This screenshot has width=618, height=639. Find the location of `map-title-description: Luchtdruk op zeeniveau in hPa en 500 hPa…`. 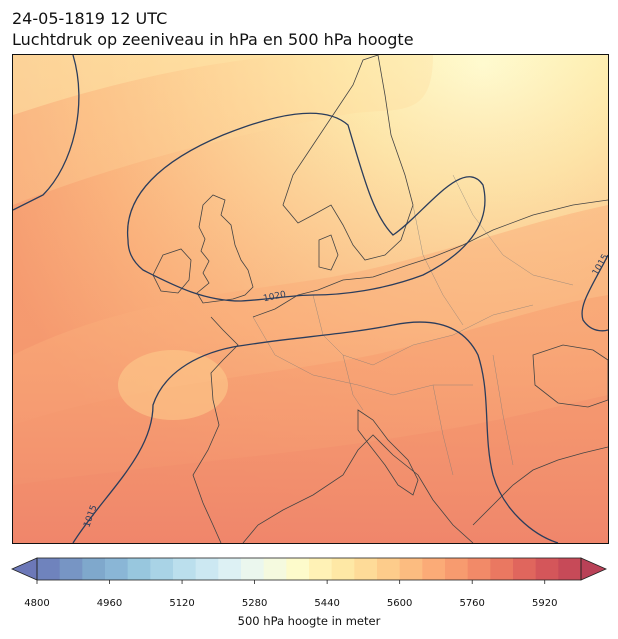

map-title-description: Luchtdruk op zeeniveau in hPa en 500 hPa… is located at coordinates (213, 39).